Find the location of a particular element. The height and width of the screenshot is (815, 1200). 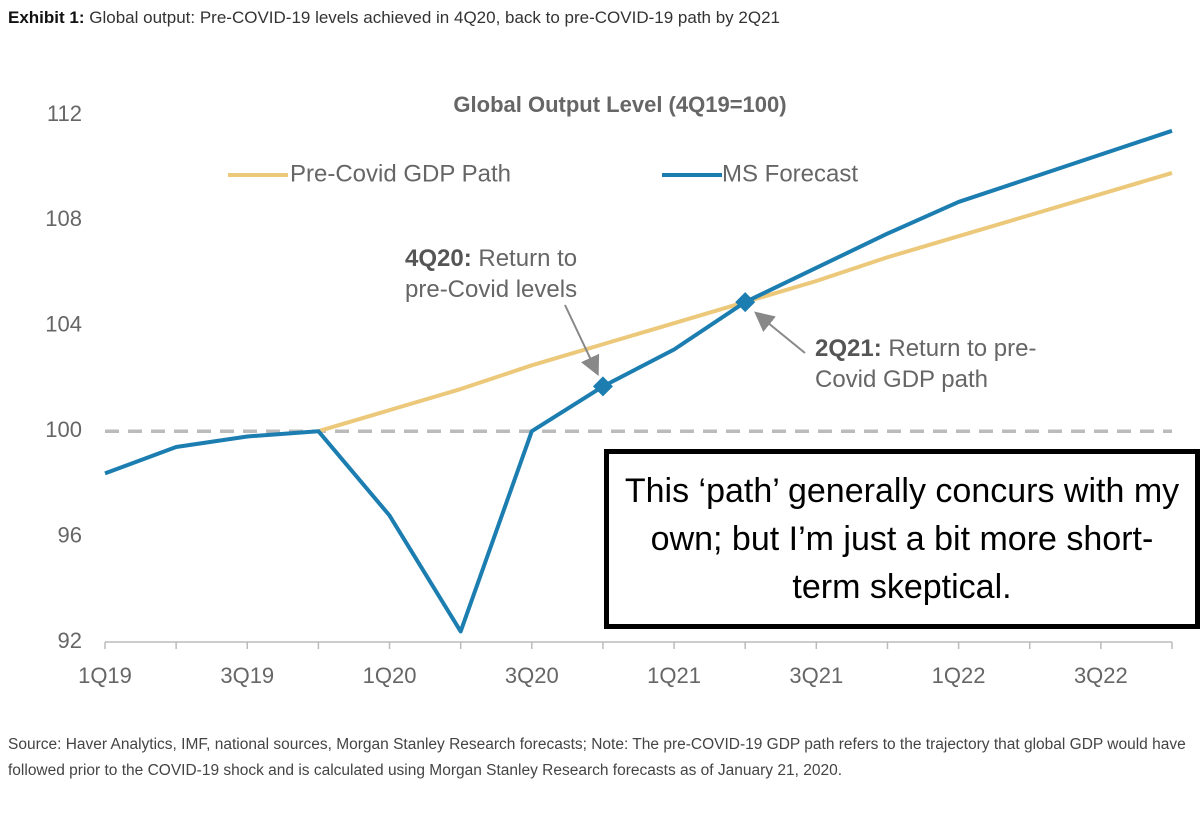

chart-title: Global Output Level (4Q19=100) is located at coordinates (619, 104).